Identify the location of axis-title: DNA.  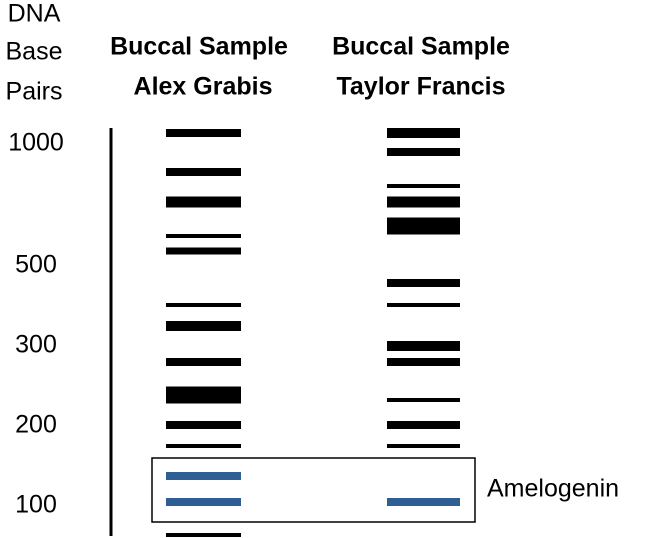
(34, 14).